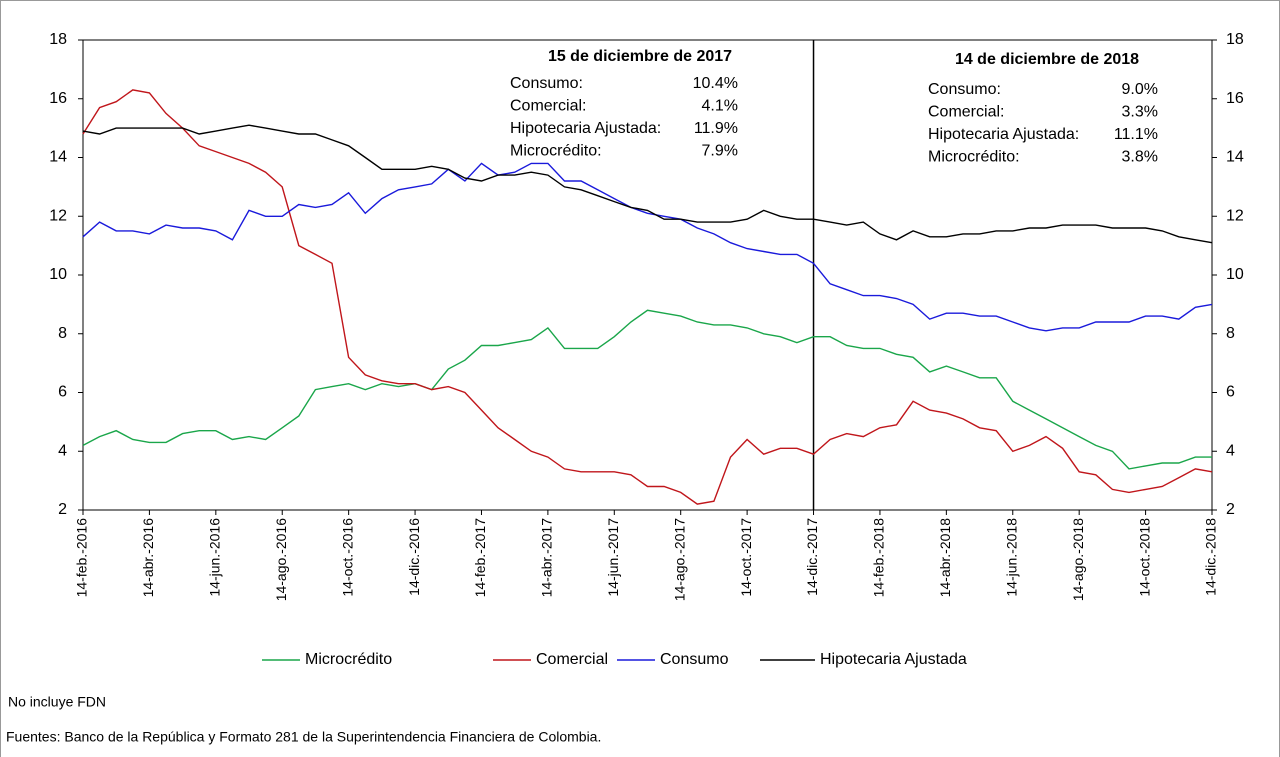  What do you see at coordinates (679, 560) in the screenshot?
I see `x-tick-label: 14-ago.-2017` at bounding box center [679, 560].